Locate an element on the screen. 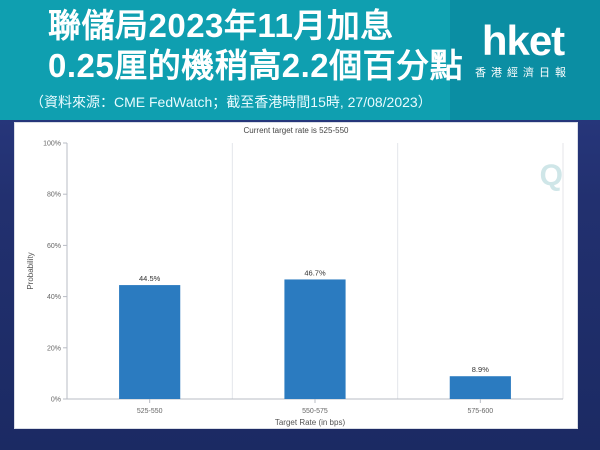  brand-logo: hket 香港經濟日報 is located at coordinates (523, 50).